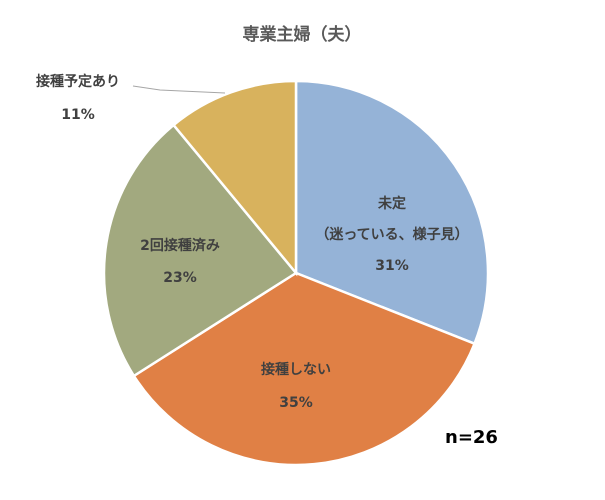 The image size is (605, 500). I want to click on slice-category-label-1: 接種しない, so click(296, 369).